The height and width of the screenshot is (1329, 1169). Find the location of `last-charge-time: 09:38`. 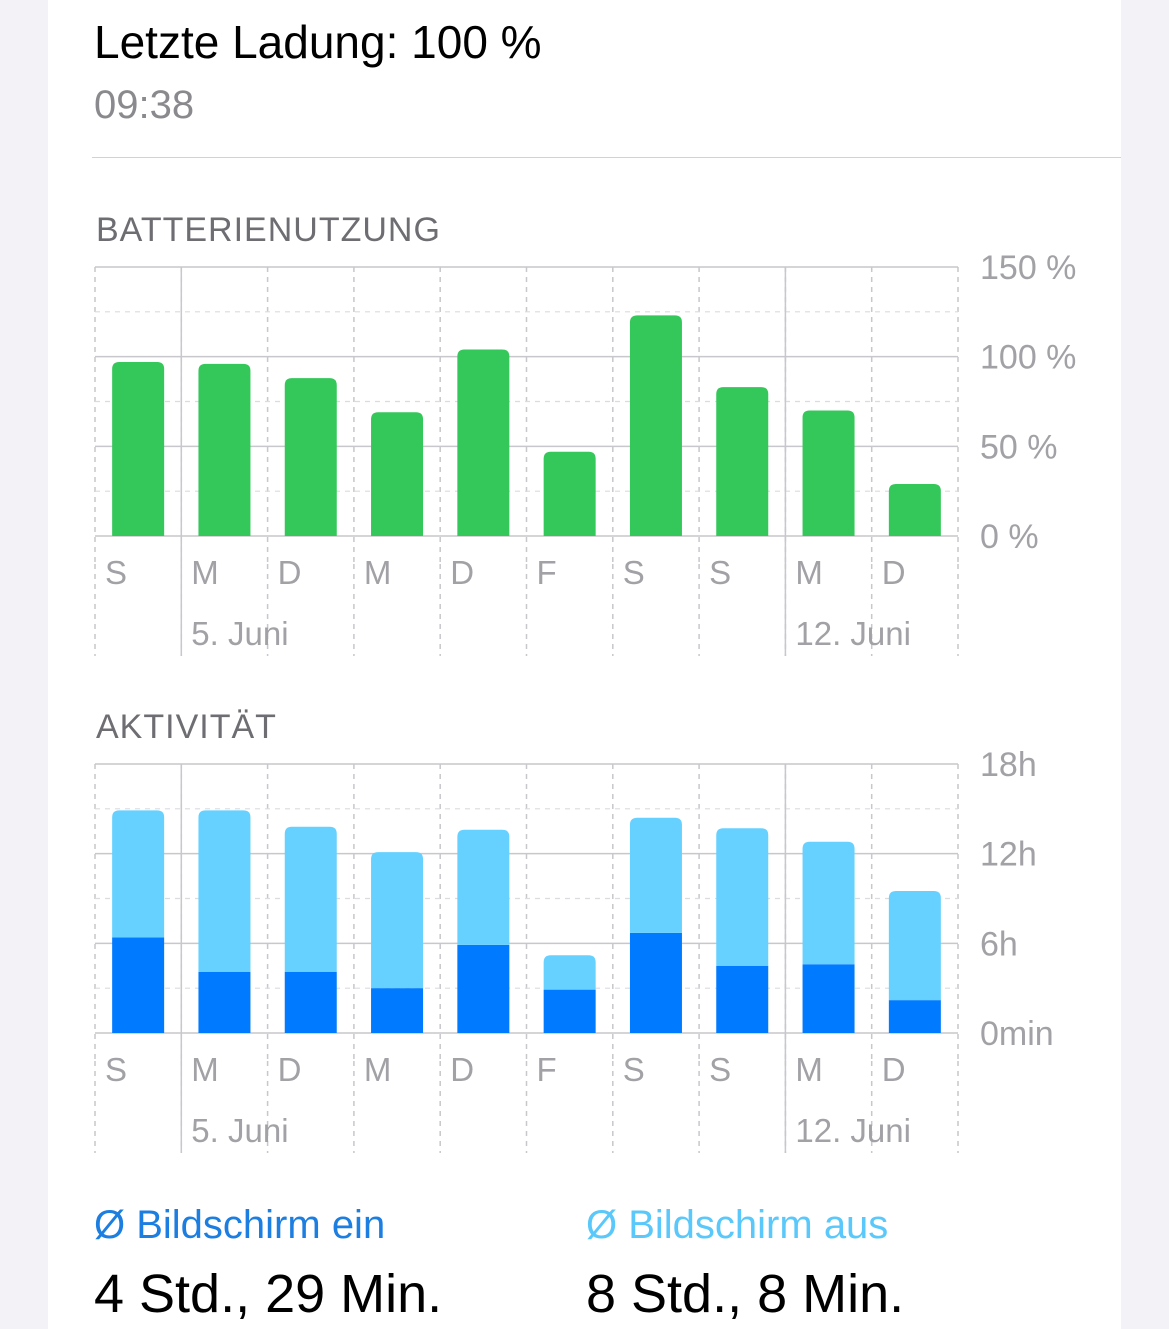

last-charge-time: 09:38 is located at coordinates (144, 105).